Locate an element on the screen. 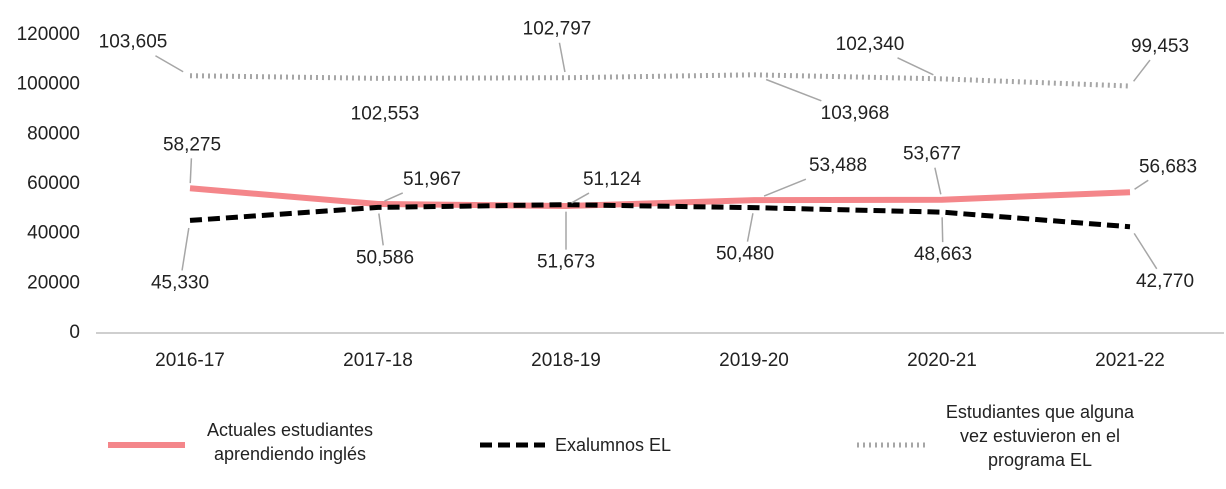  y-tick-label: 20000 is located at coordinates (53, 282).